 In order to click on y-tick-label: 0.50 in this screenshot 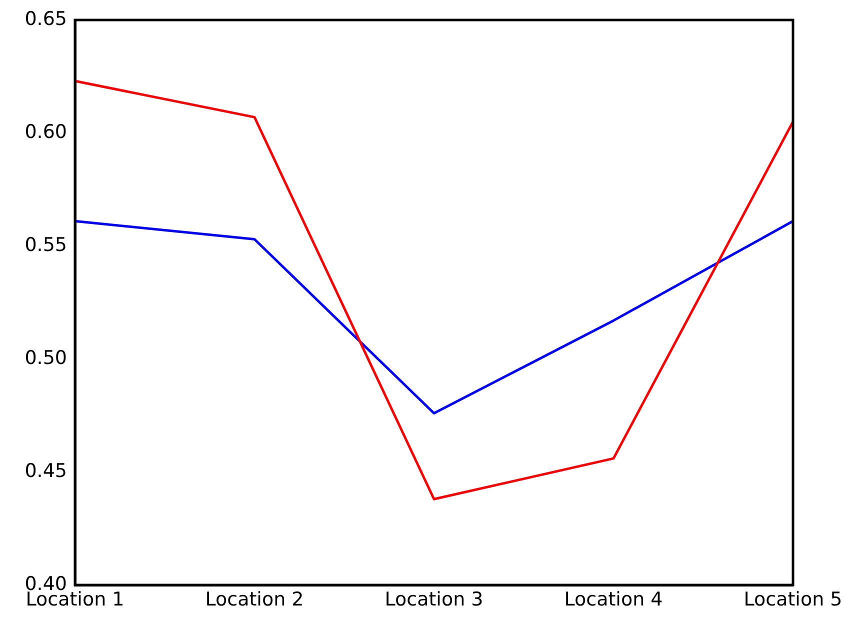, I will do `click(45, 357)`.